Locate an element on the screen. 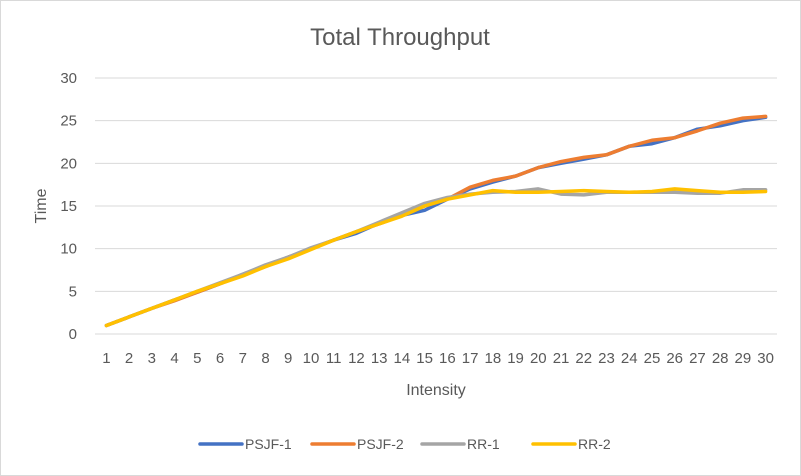  x-tick-label: 12 is located at coordinates (356, 358).